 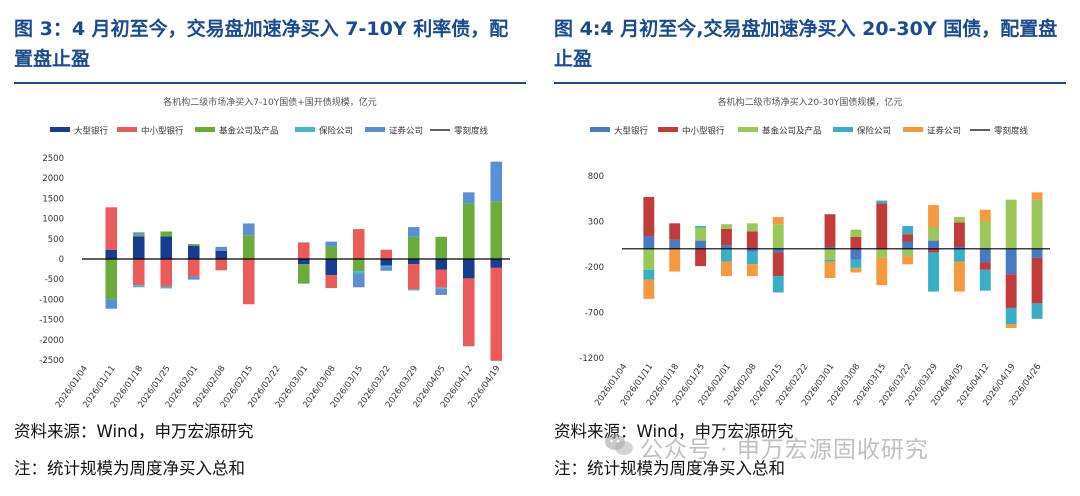 I want to click on y-tick-label: -1200, so click(x=591, y=359).